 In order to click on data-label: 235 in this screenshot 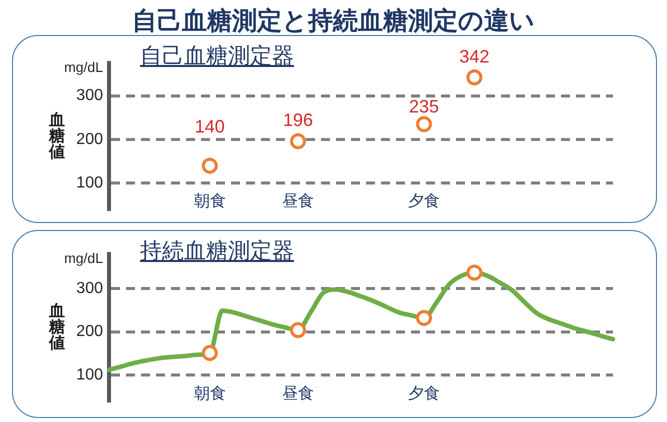, I will do `click(424, 106)`.